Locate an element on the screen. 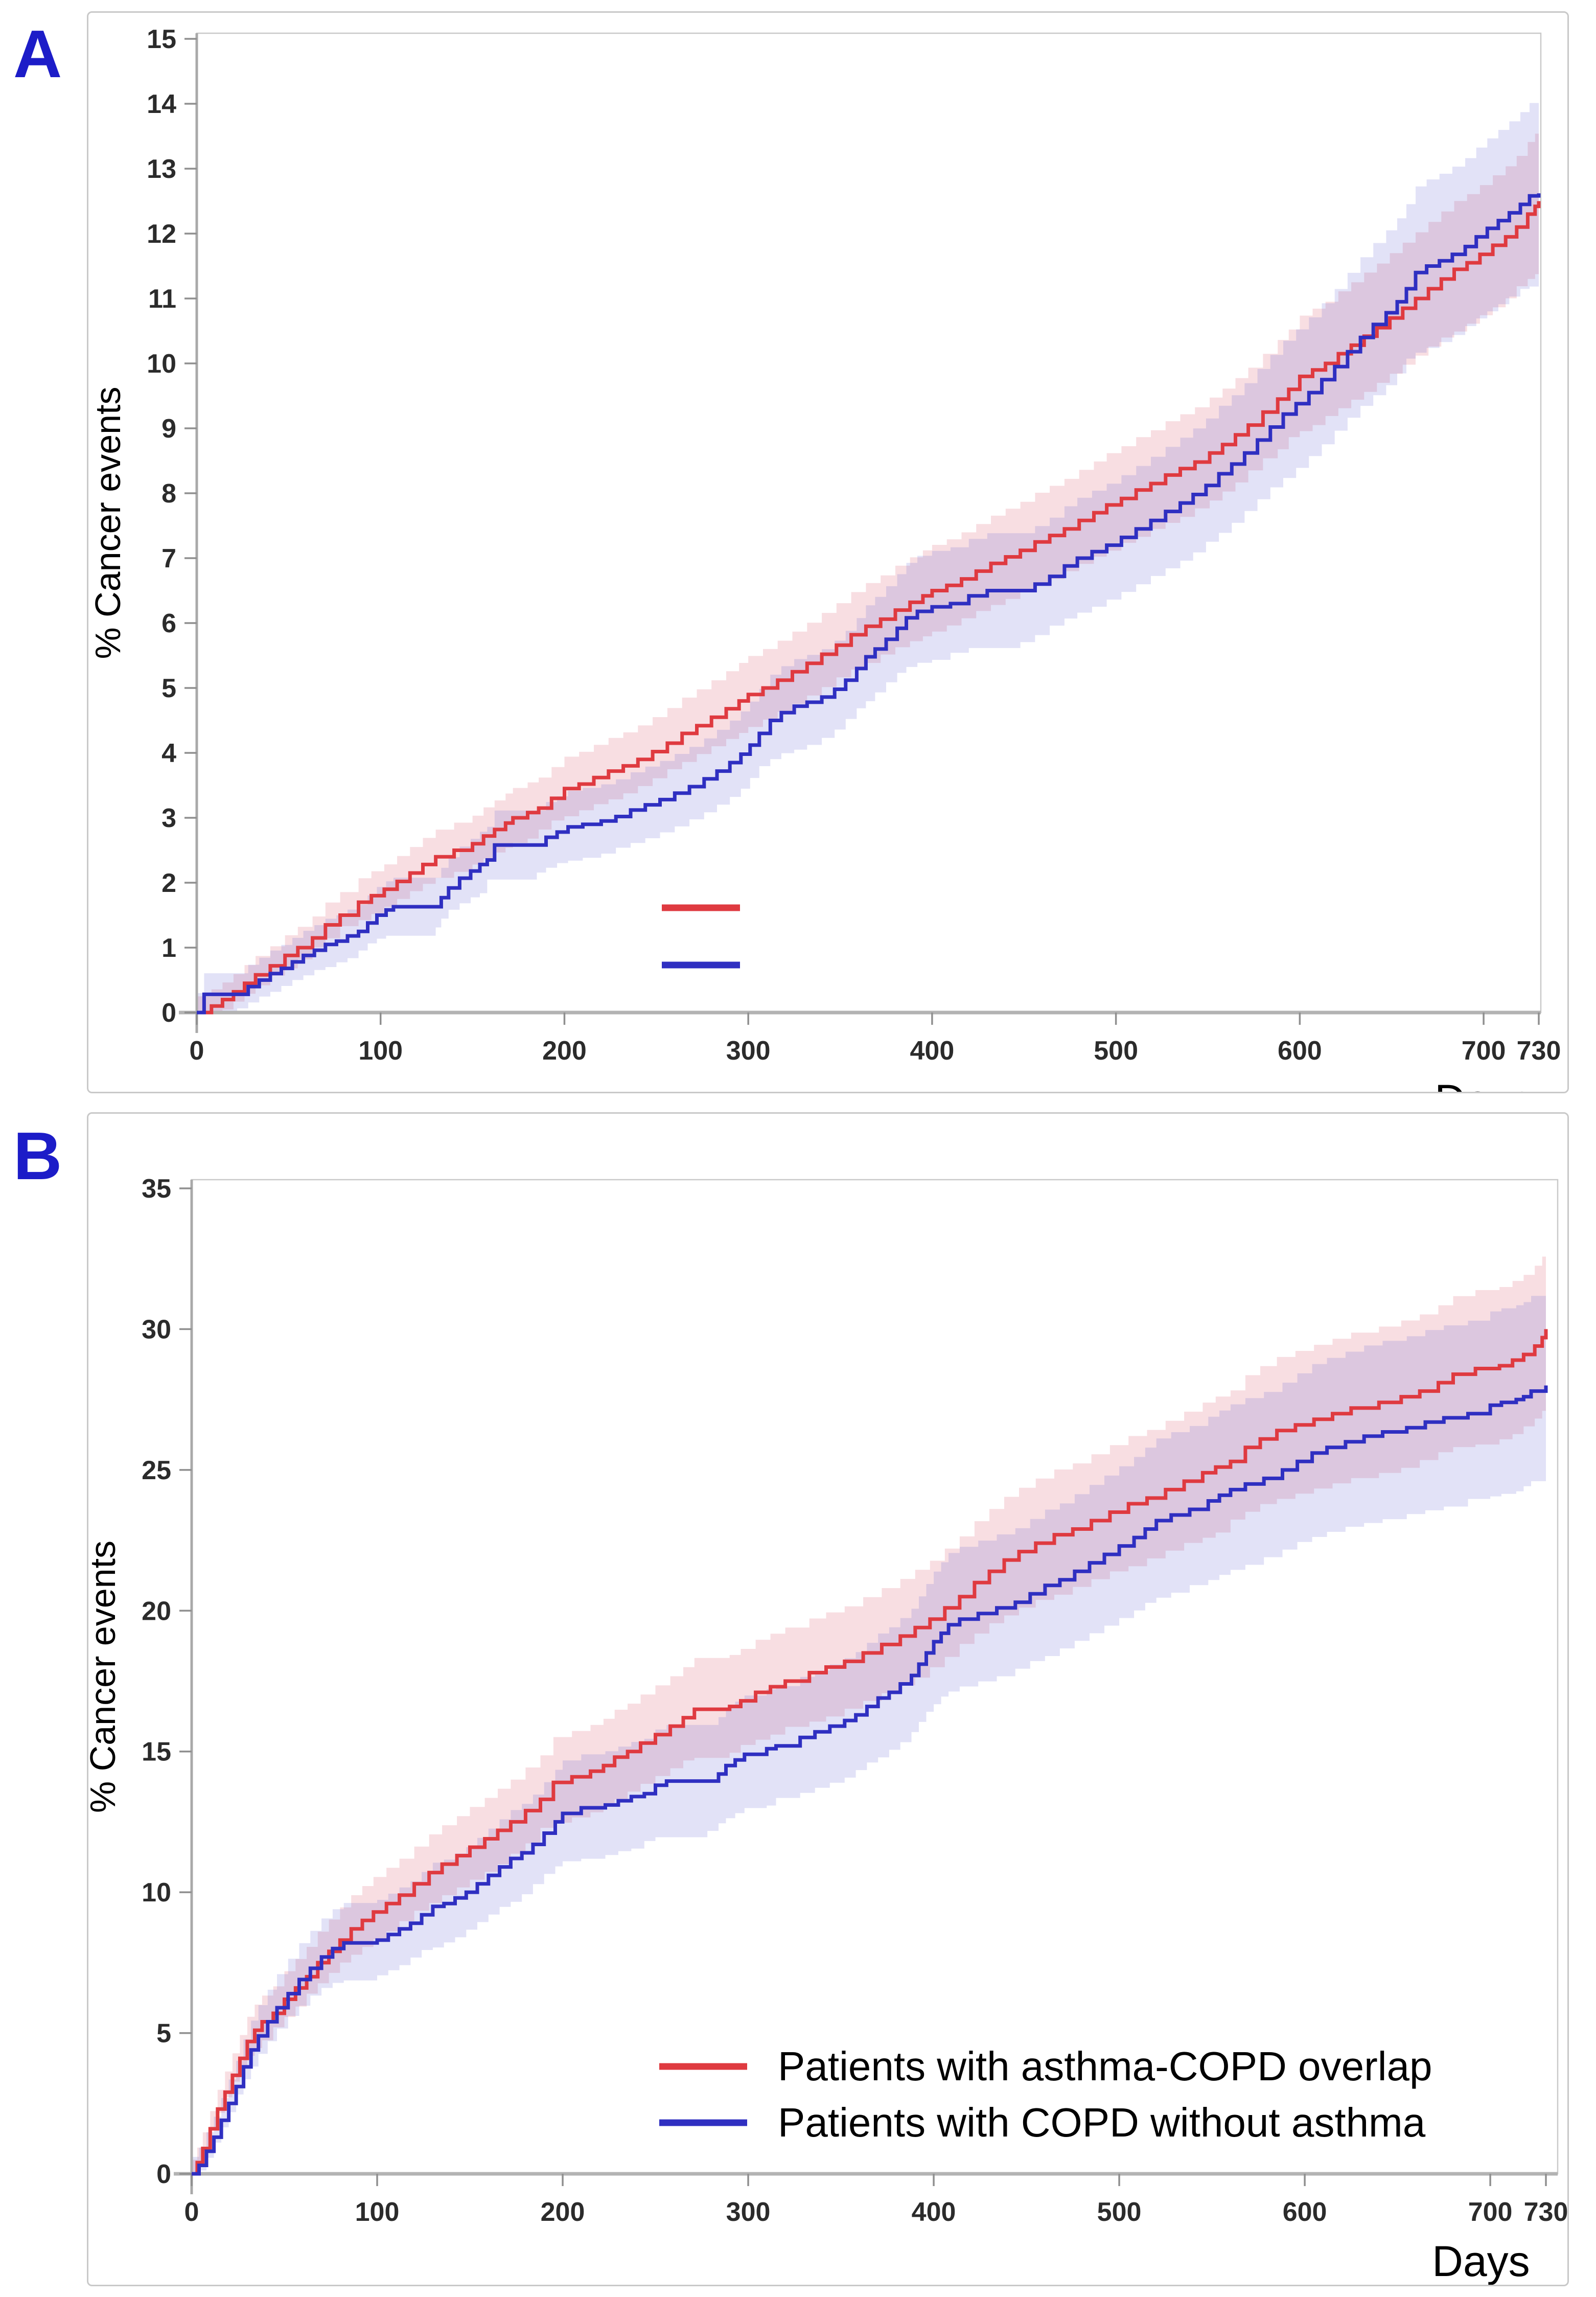 This screenshot has width=1596, height=2297. svg-text: 11 is located at coordinates (162, 299).